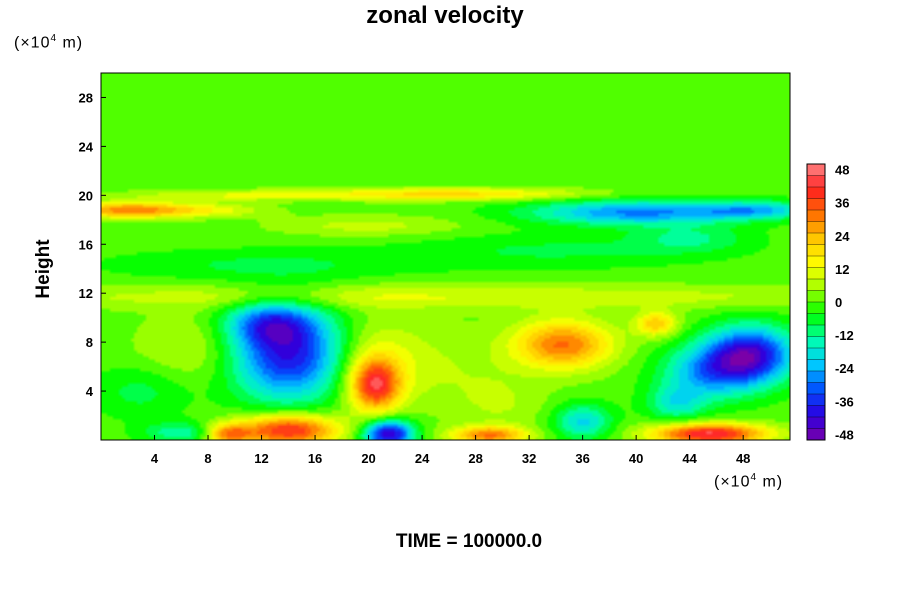  I want to click on y-axis-ticks: 4 8 12 16 20 24 28, so click(92, 244).